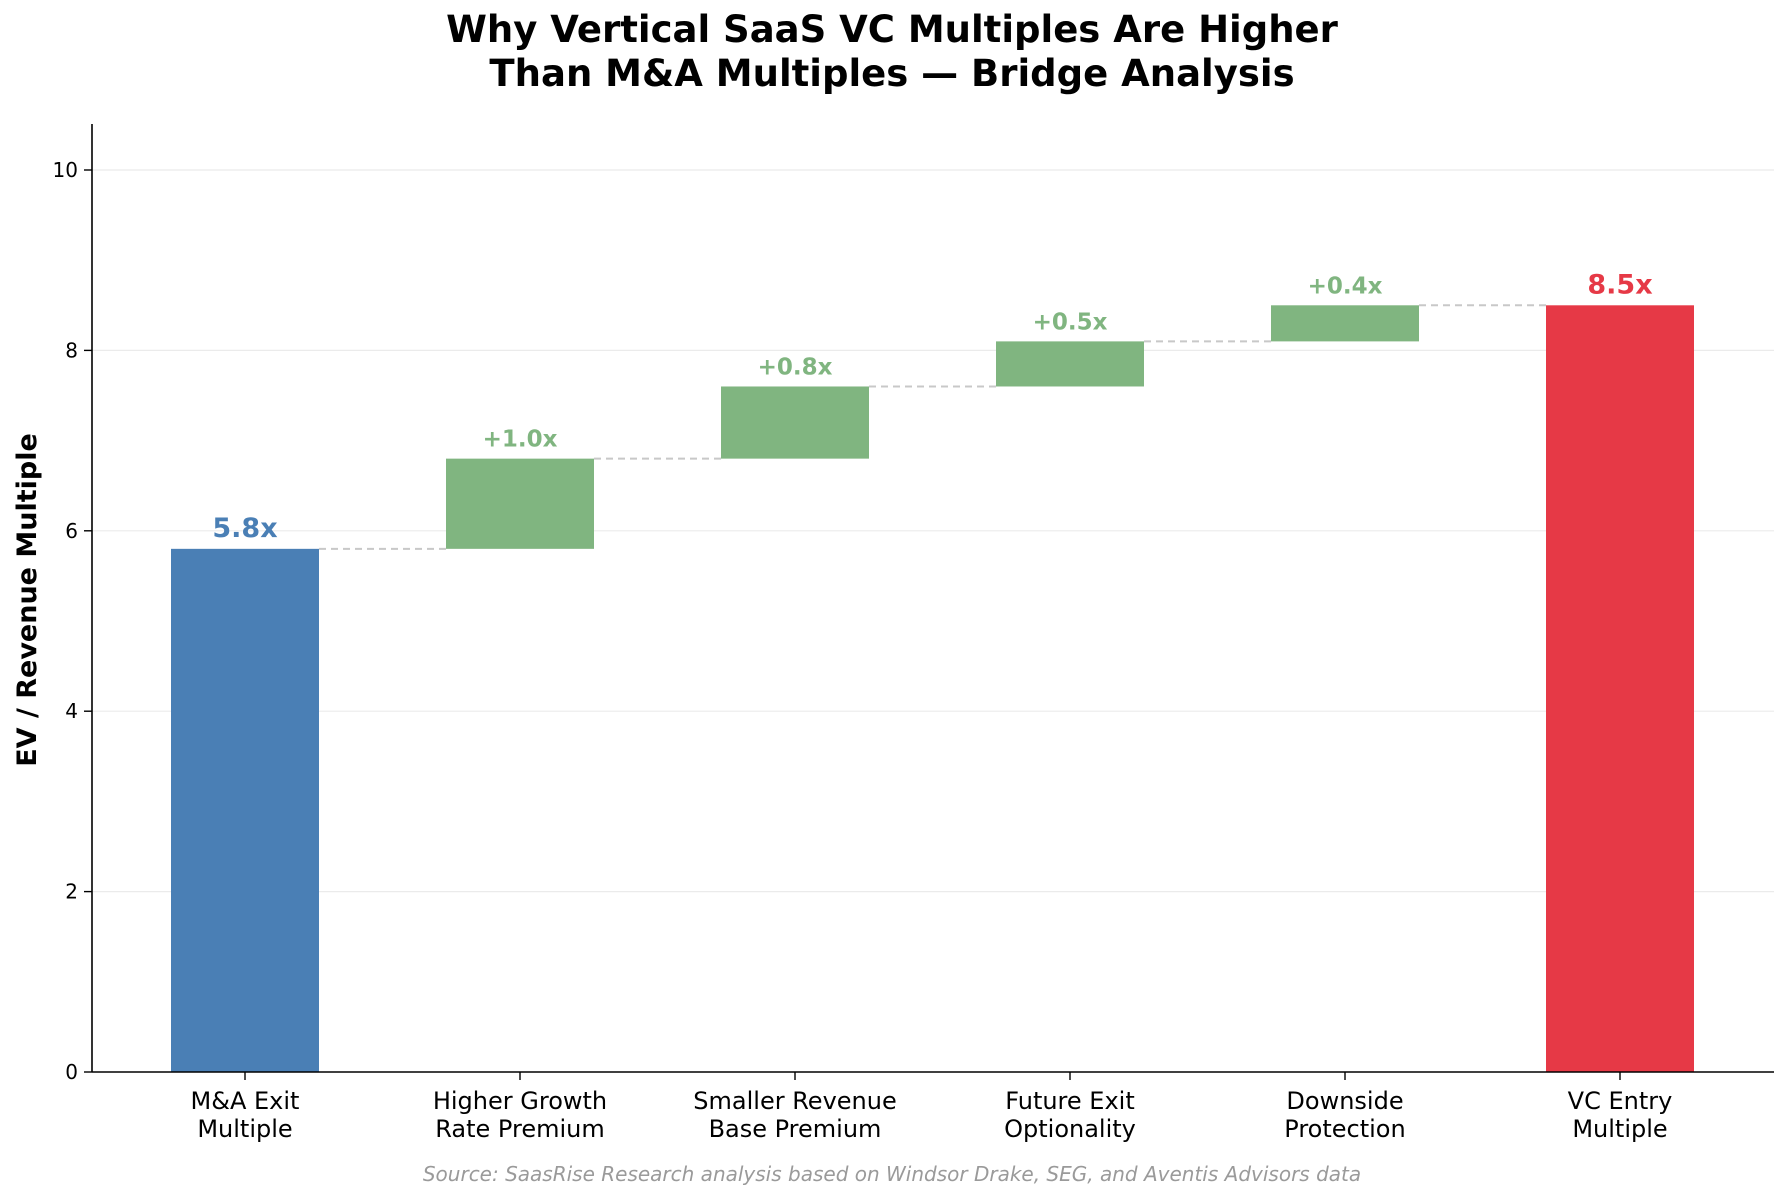  What do you see at coordinates (932, 427) in the screenshot?
I see `connector-lines` at bounding box center [932, 427].